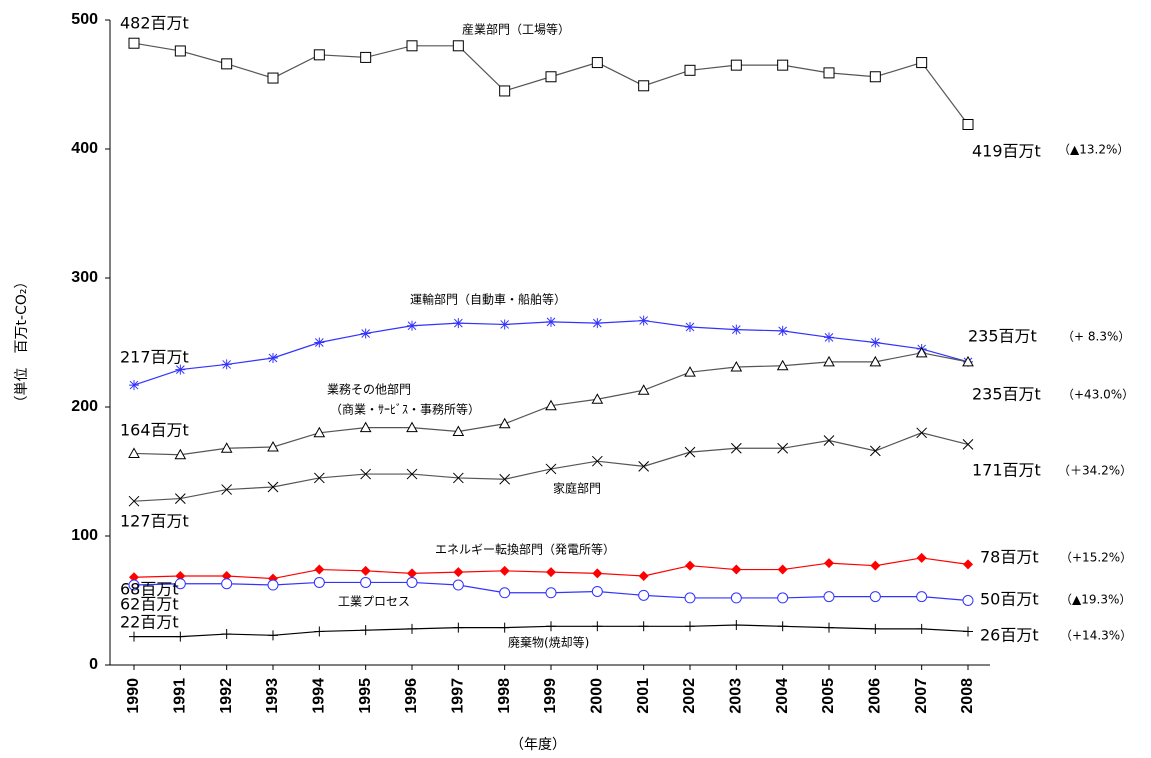 The width and height of the screenshot is (1151, 758). What do you see at coordinates (967, 696) in the screenshot?
I see `x-tick-label: 2008` at bounding box center [967, 696].